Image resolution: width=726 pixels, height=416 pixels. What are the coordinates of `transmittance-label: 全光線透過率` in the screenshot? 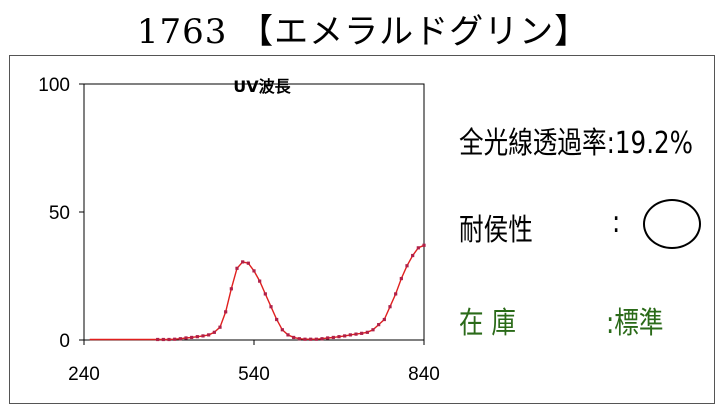 It's located at (533, 143).